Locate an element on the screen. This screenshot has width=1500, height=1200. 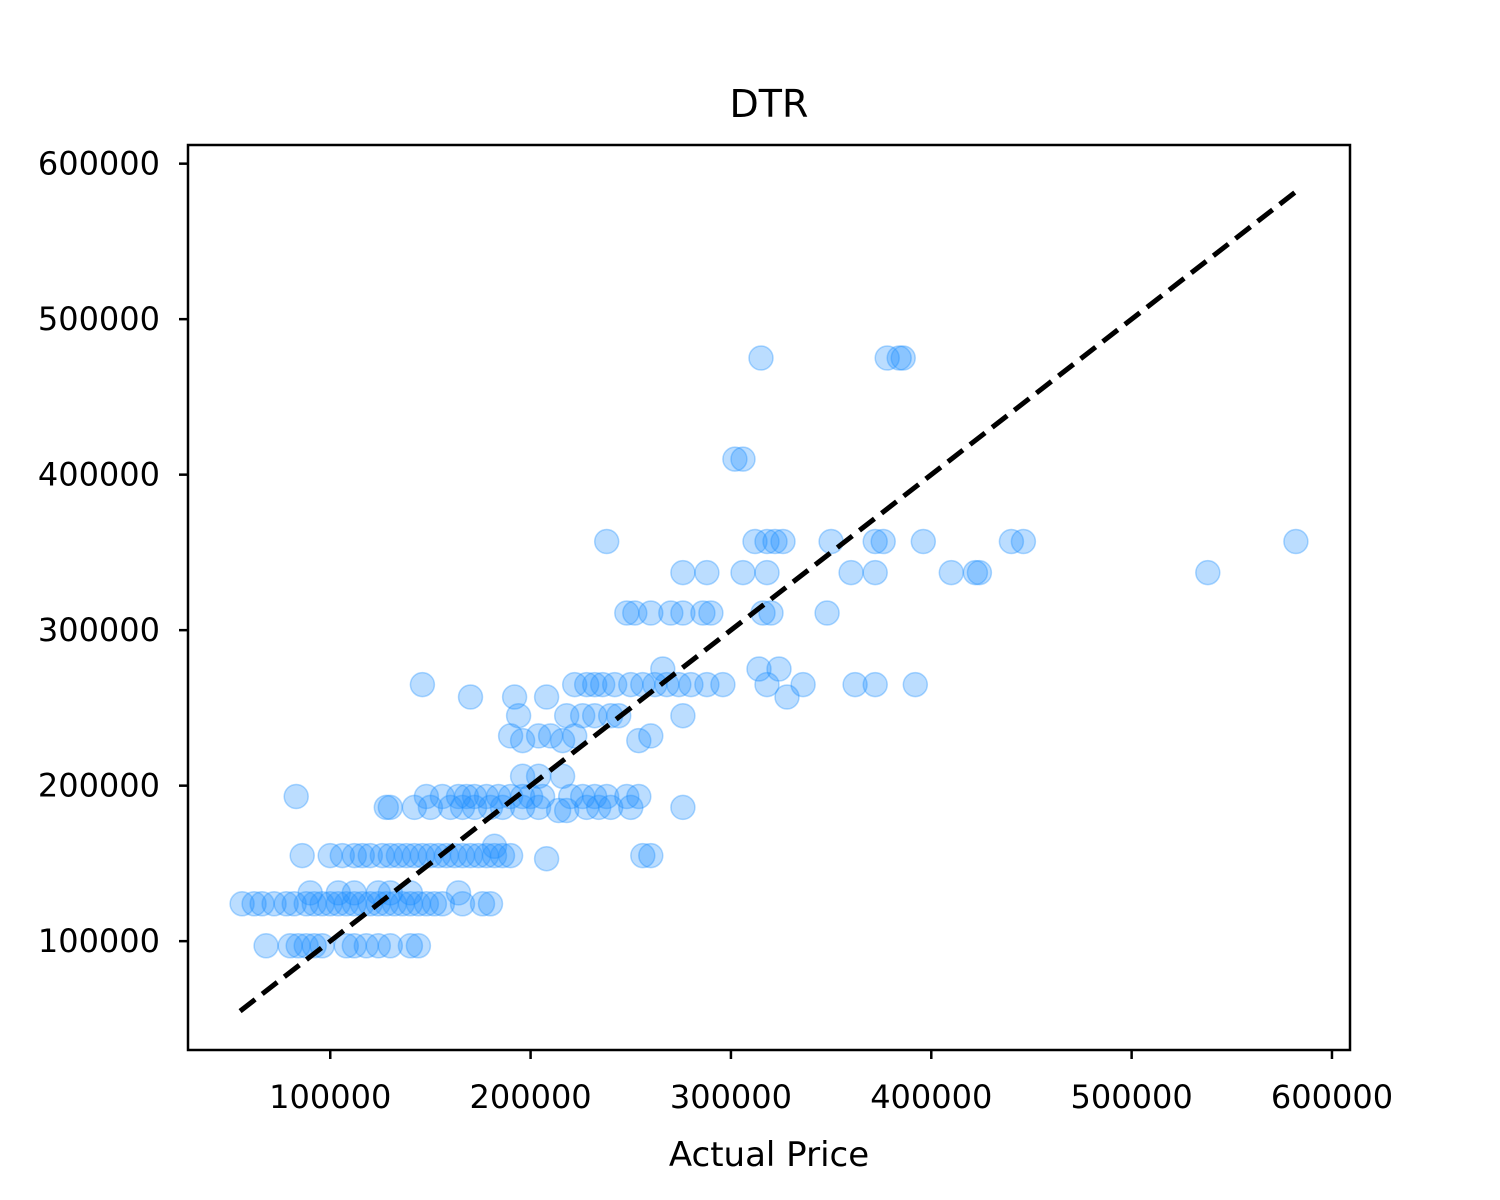
y-tick-label: 100000 is located at coordinates (99, 941).